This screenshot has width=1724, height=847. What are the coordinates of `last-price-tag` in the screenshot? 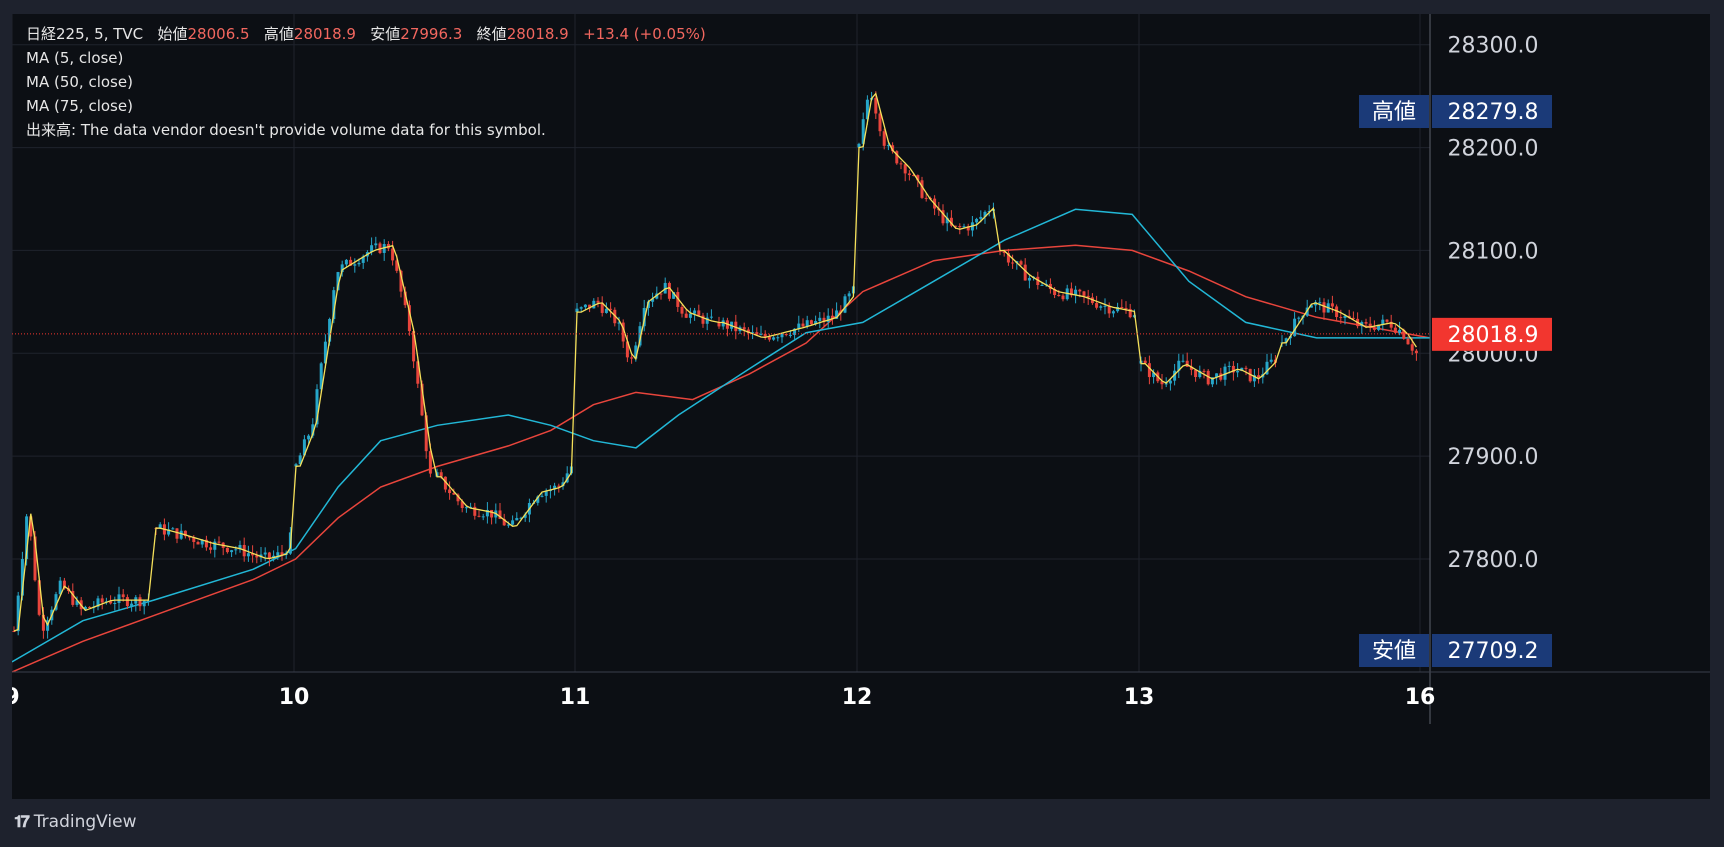 It's located at (1492, 334).